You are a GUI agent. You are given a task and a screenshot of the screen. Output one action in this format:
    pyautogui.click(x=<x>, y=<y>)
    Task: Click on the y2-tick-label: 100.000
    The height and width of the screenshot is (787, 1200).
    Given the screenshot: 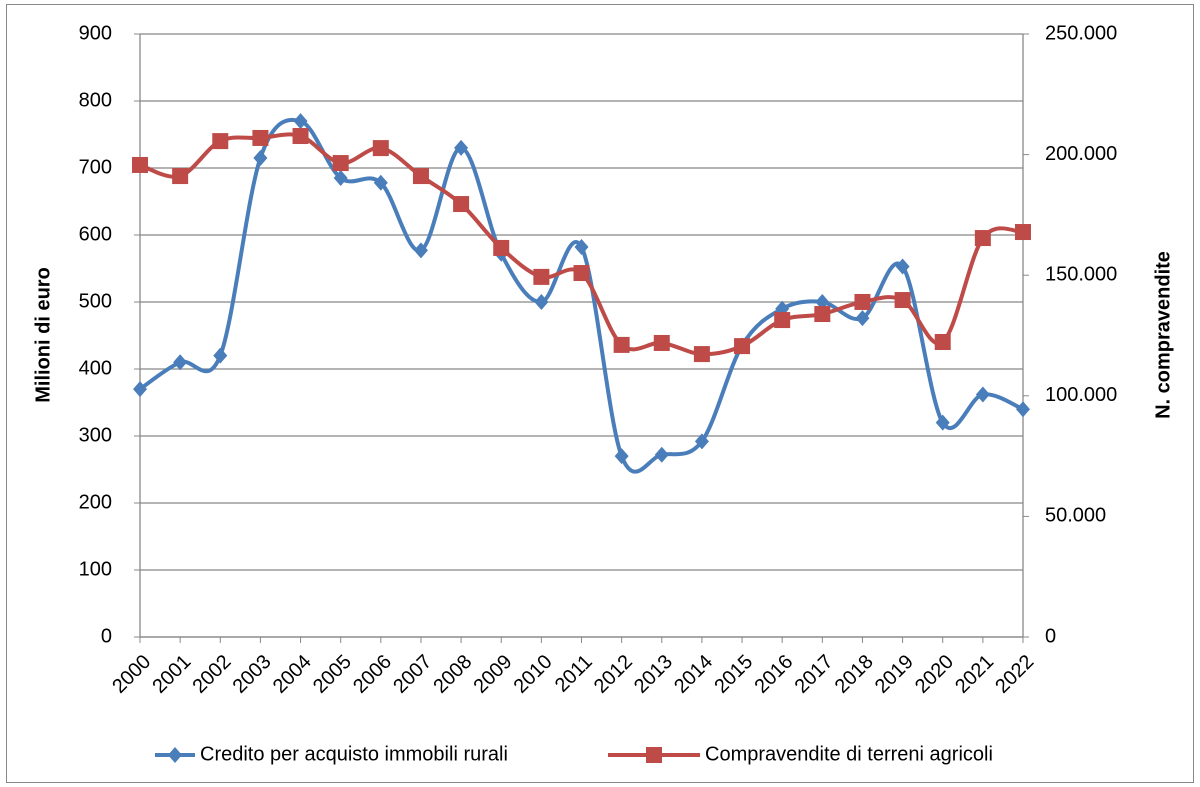 What is the action you would take?
    pyautogui.click(x=1081, y=395)
    